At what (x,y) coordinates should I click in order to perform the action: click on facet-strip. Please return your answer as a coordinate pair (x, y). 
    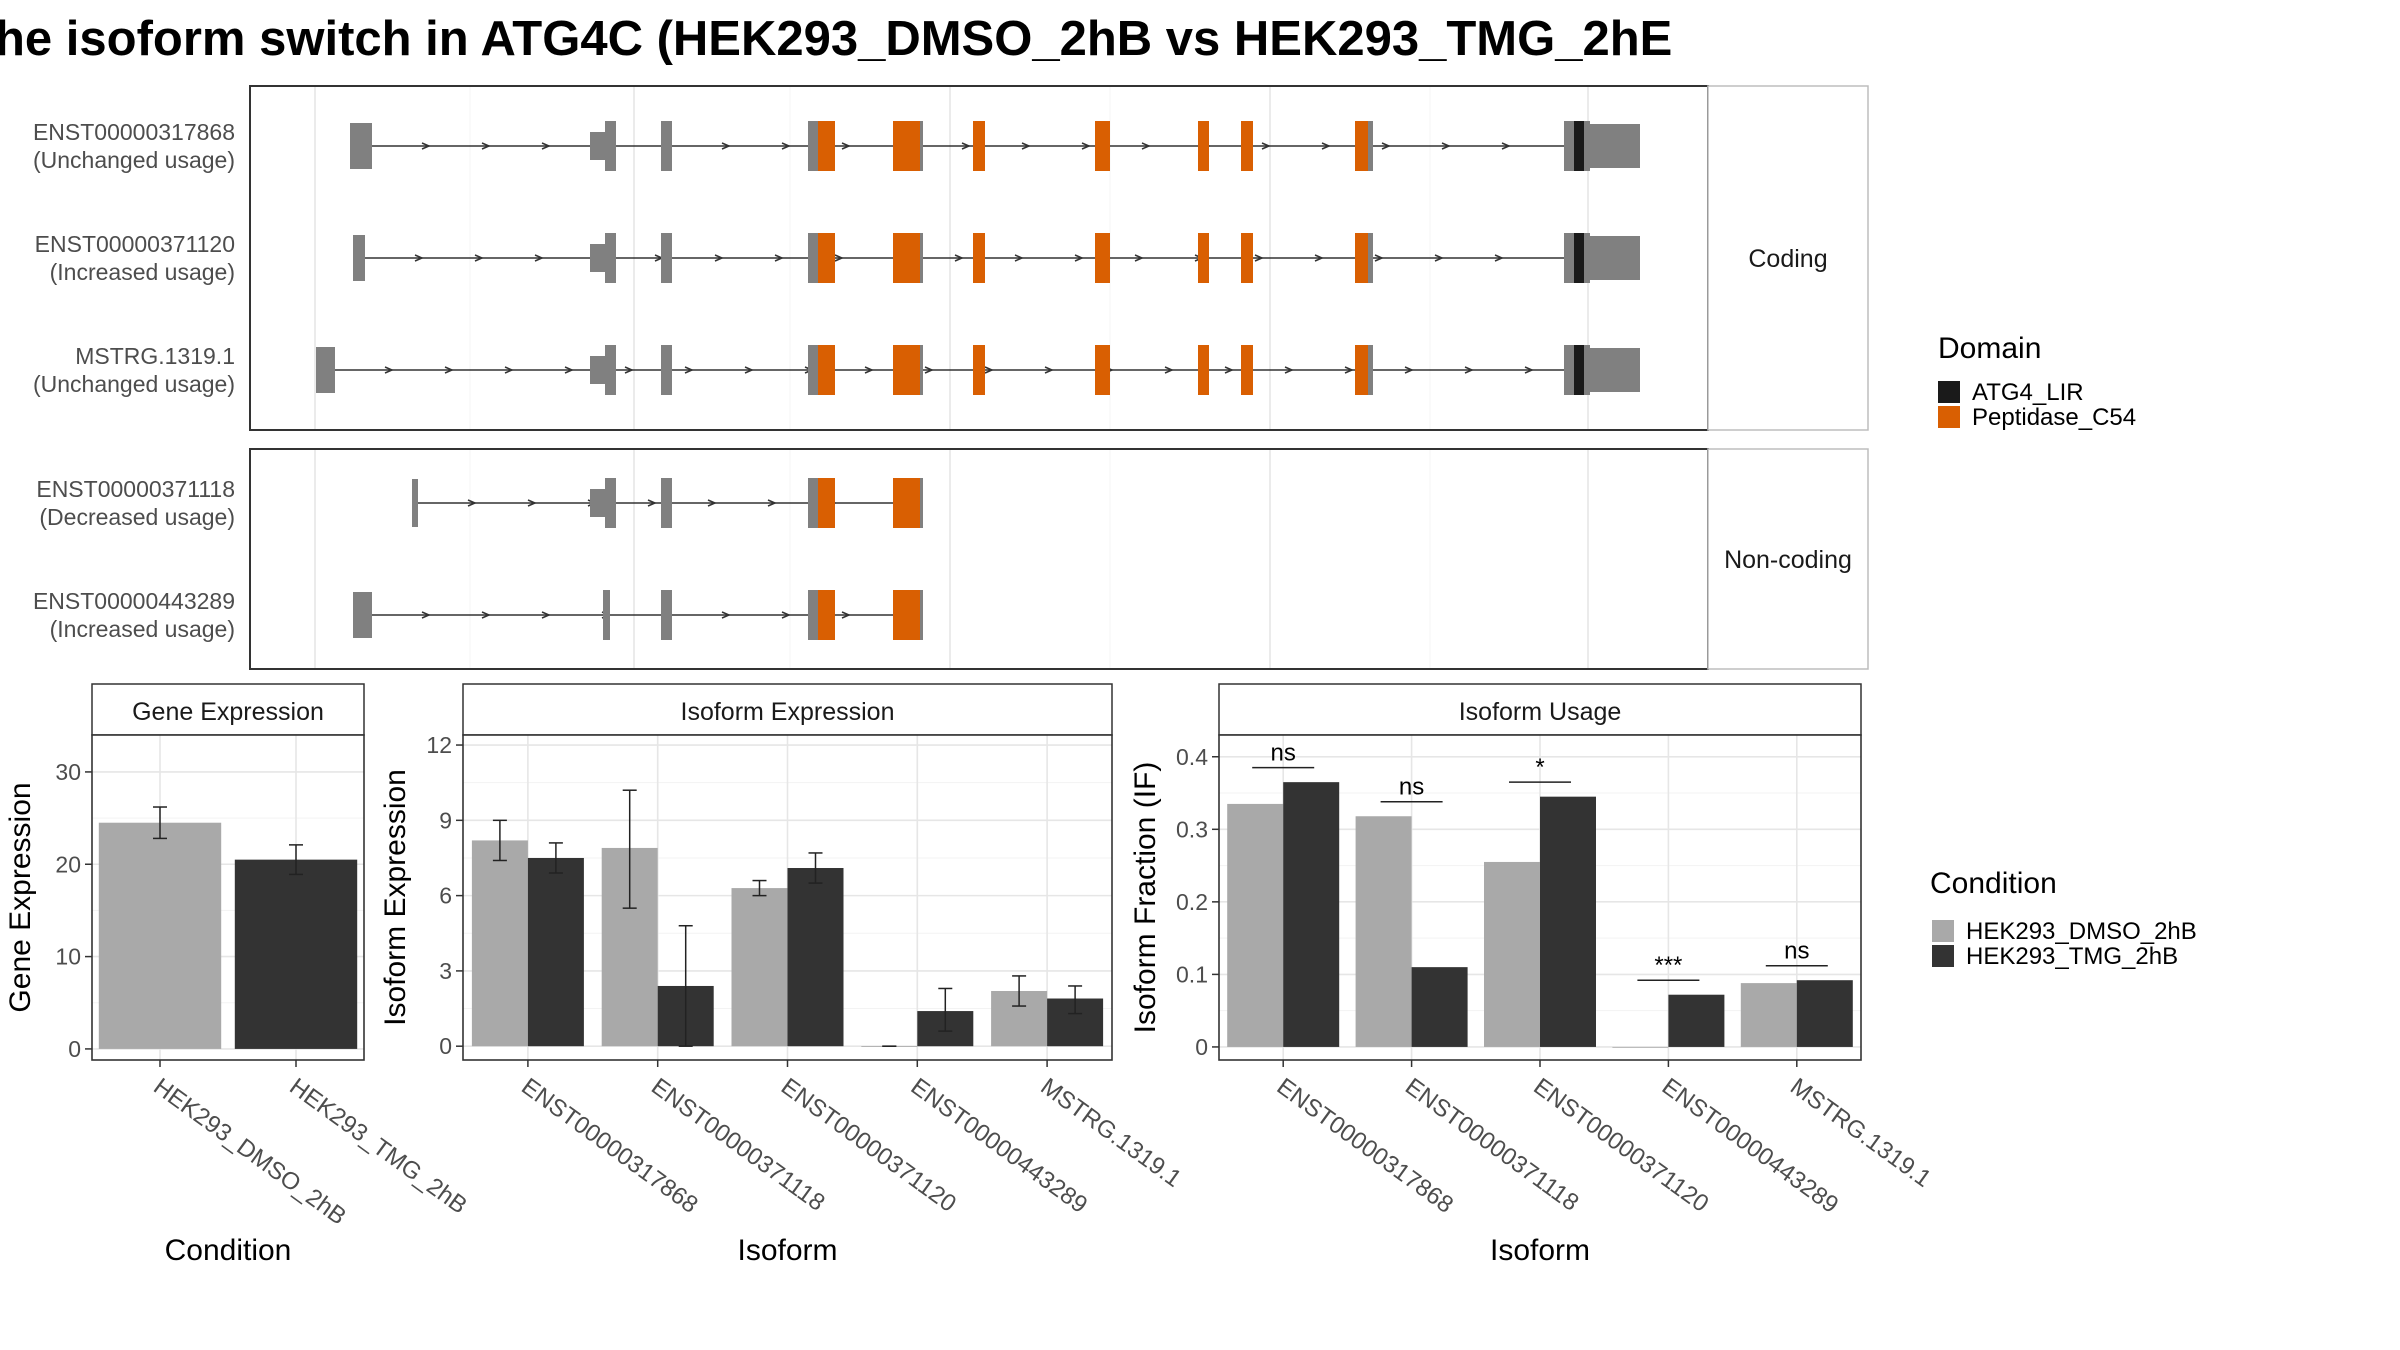
    Looking at the image, I should click on (1788, 559).